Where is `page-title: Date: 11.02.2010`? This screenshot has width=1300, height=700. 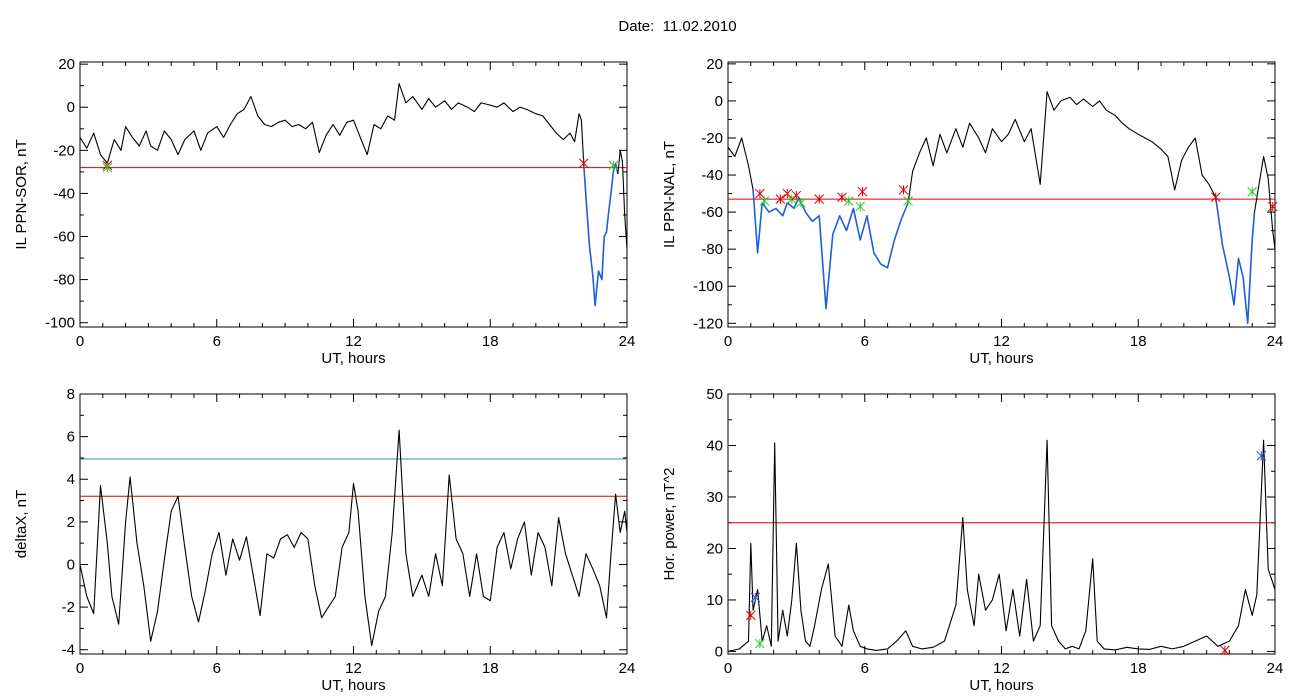 page-title: Date: 11.02.2010 is located at coordinates (677, 26).